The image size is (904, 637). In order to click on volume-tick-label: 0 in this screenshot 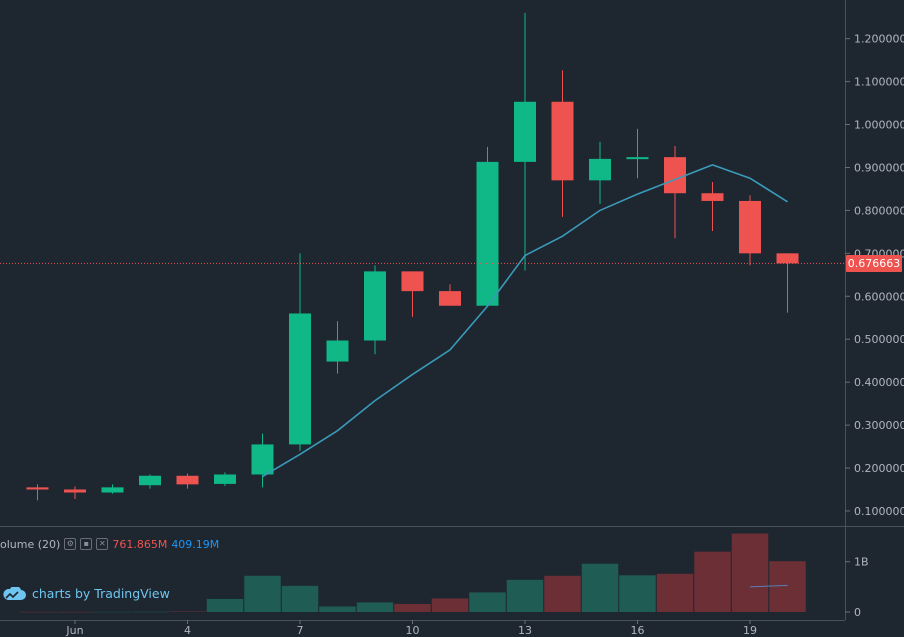, I will do `click(857, 612)`.